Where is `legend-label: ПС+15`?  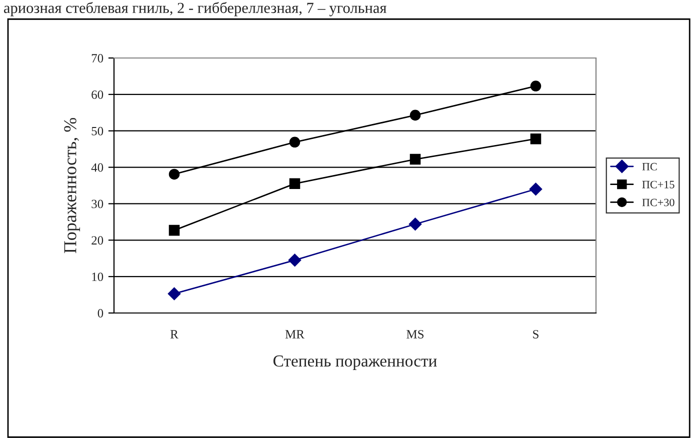 legend-label: ПС+15 is located at coordinates (658, 184).